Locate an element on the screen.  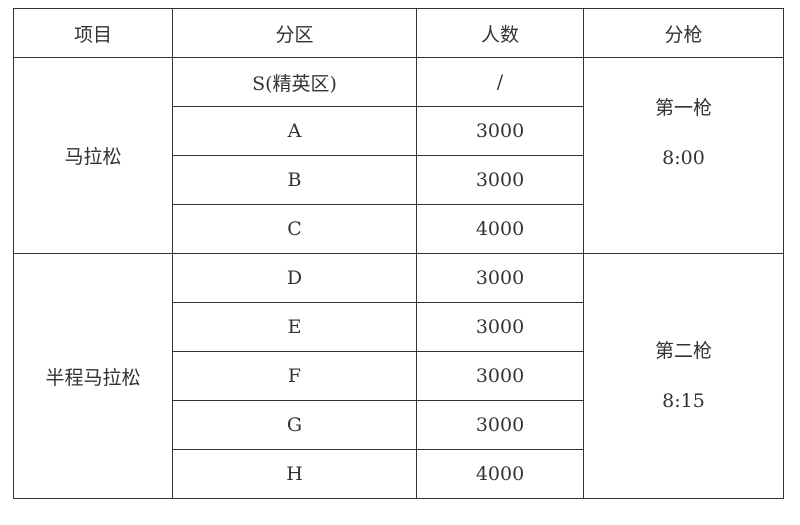
event-cell: 马拉松 is located at coordinates (93, 155).